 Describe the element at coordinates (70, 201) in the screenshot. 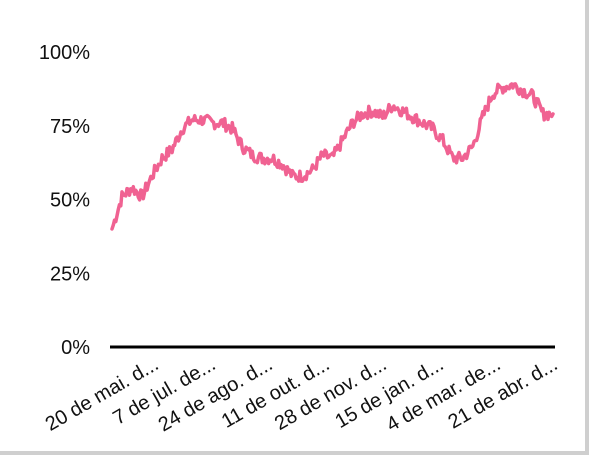

I see `y-tick-label: 50%` at that location.